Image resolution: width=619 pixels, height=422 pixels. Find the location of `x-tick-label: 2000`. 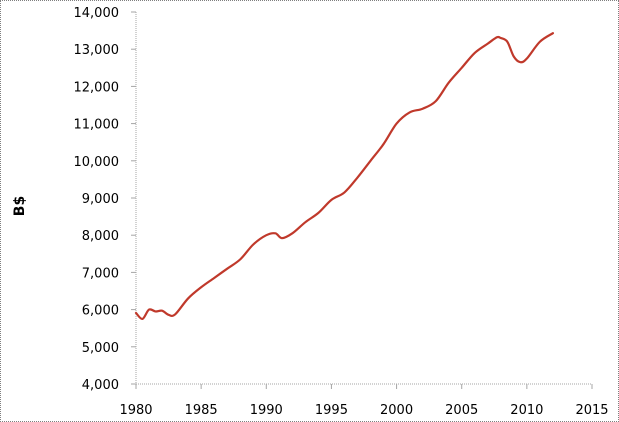

x-tick-label: 2000 is located at coordinates (396, 410).